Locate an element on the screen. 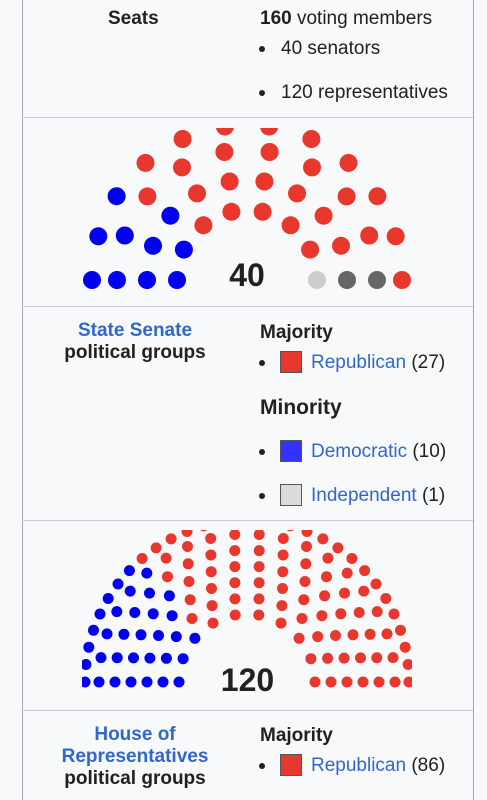 Image resolution: width=487 pixels, height=800 pixels. house-link-line1: House of is located at coordinates (135, 734).